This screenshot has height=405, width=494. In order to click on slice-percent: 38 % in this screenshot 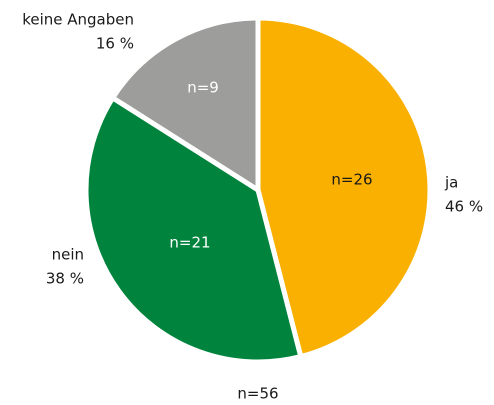, I will do `click(65, 279)`.